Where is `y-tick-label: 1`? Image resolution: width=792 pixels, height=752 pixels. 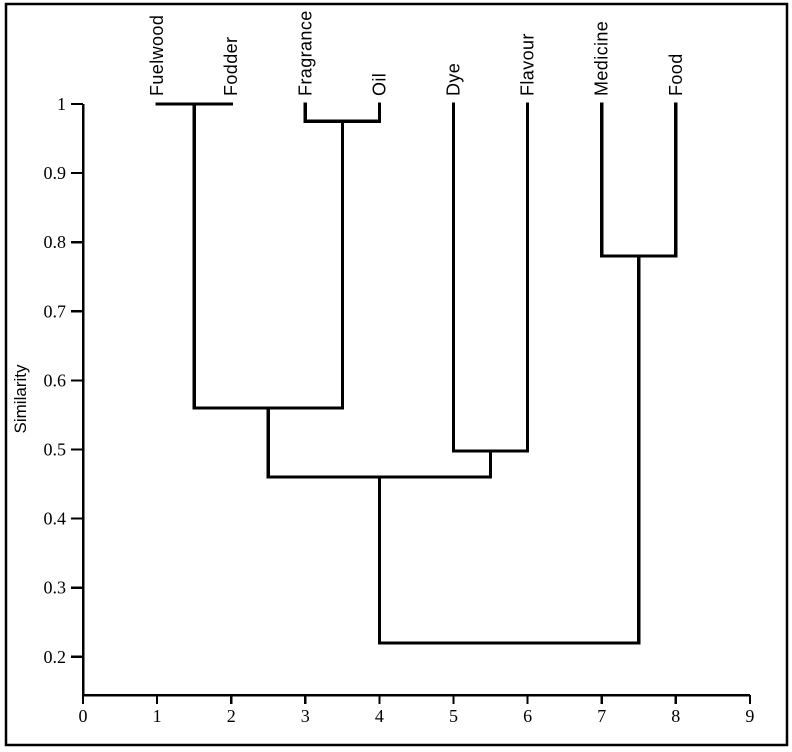
y-tick-label: 1 is located at coordinates (61, 104).